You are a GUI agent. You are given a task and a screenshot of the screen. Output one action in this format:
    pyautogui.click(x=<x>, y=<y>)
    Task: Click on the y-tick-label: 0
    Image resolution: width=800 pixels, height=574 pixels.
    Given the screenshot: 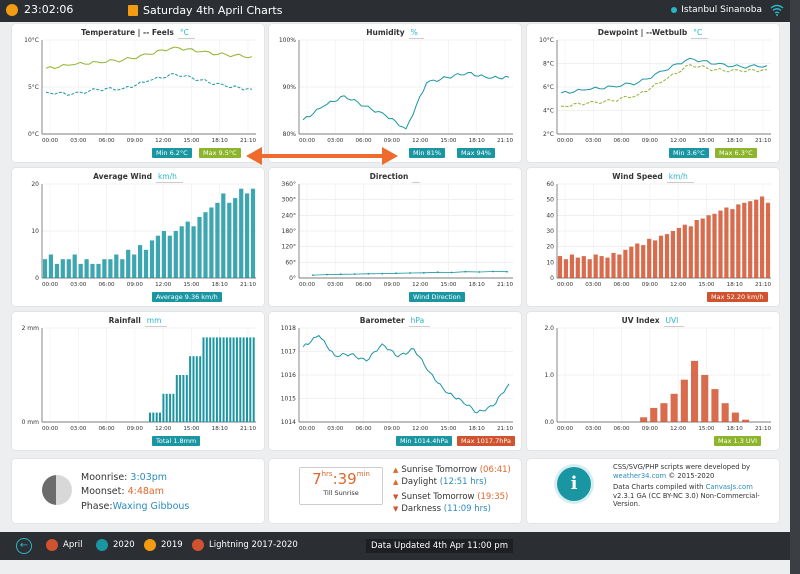 What is the action you would take?
    pyautogui.click(x=37, y=278)
    